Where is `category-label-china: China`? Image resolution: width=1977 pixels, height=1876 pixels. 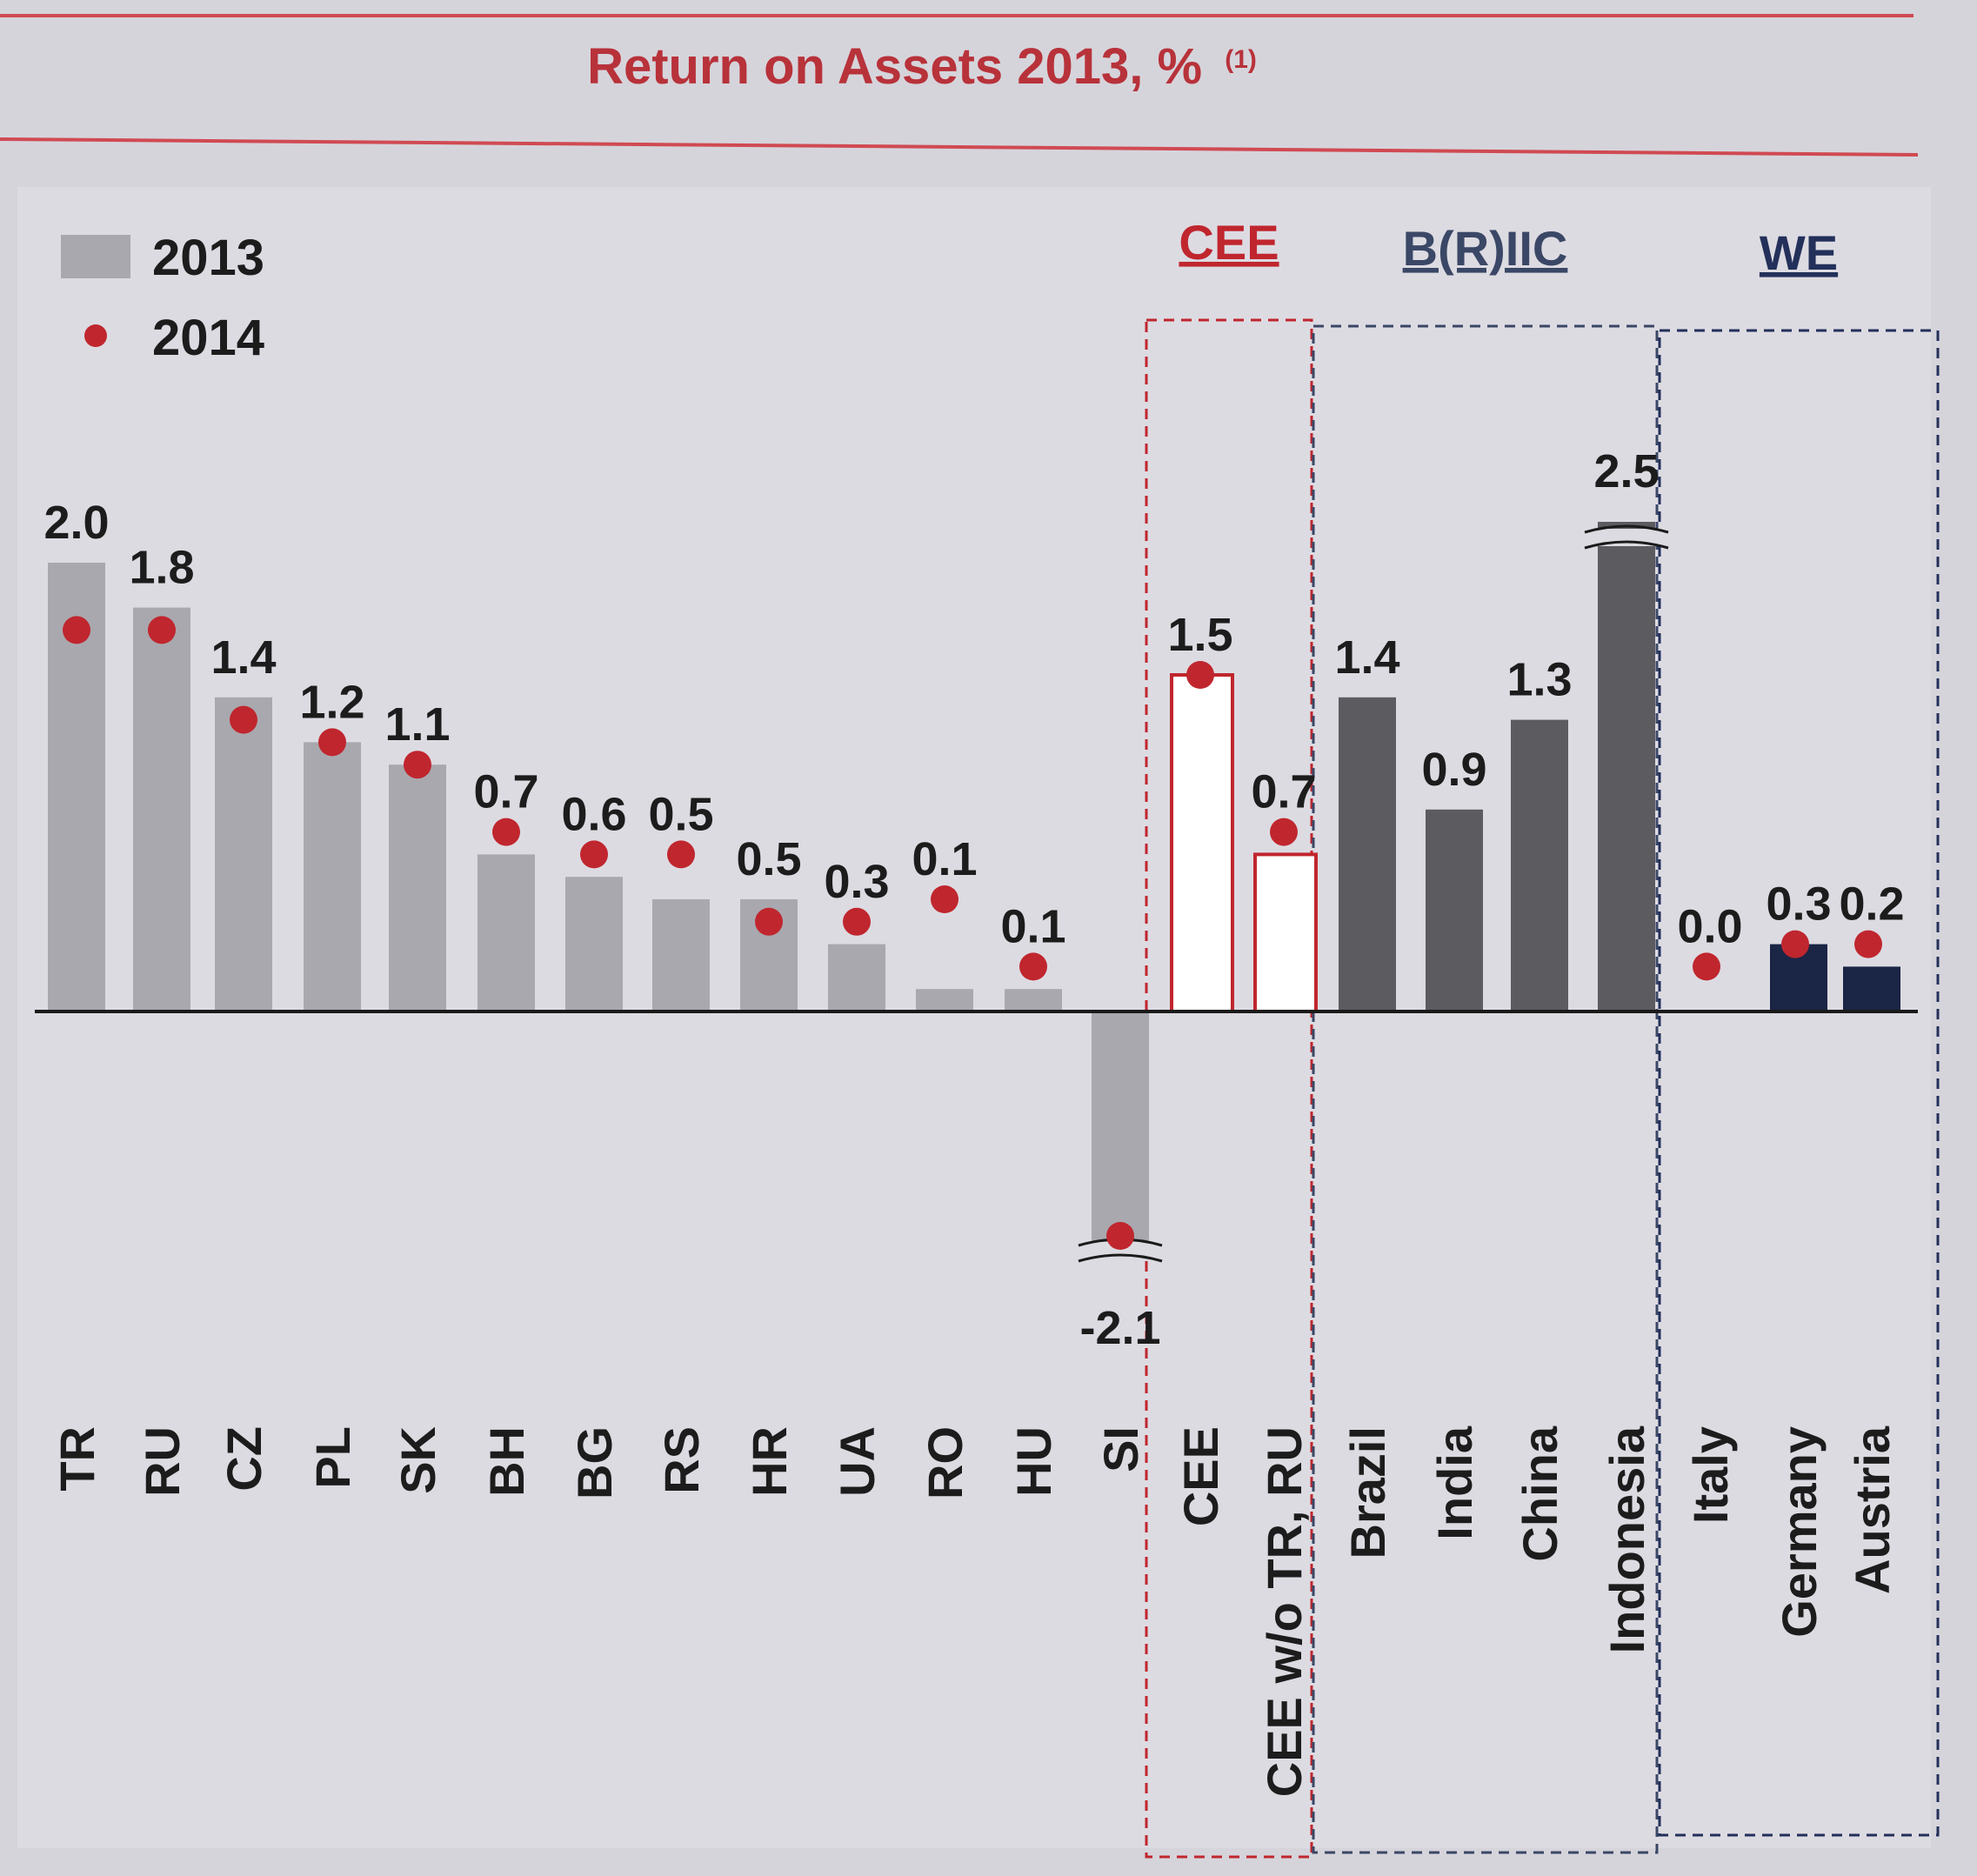
category-label-china: China is located at coordinates (1540, 1493).